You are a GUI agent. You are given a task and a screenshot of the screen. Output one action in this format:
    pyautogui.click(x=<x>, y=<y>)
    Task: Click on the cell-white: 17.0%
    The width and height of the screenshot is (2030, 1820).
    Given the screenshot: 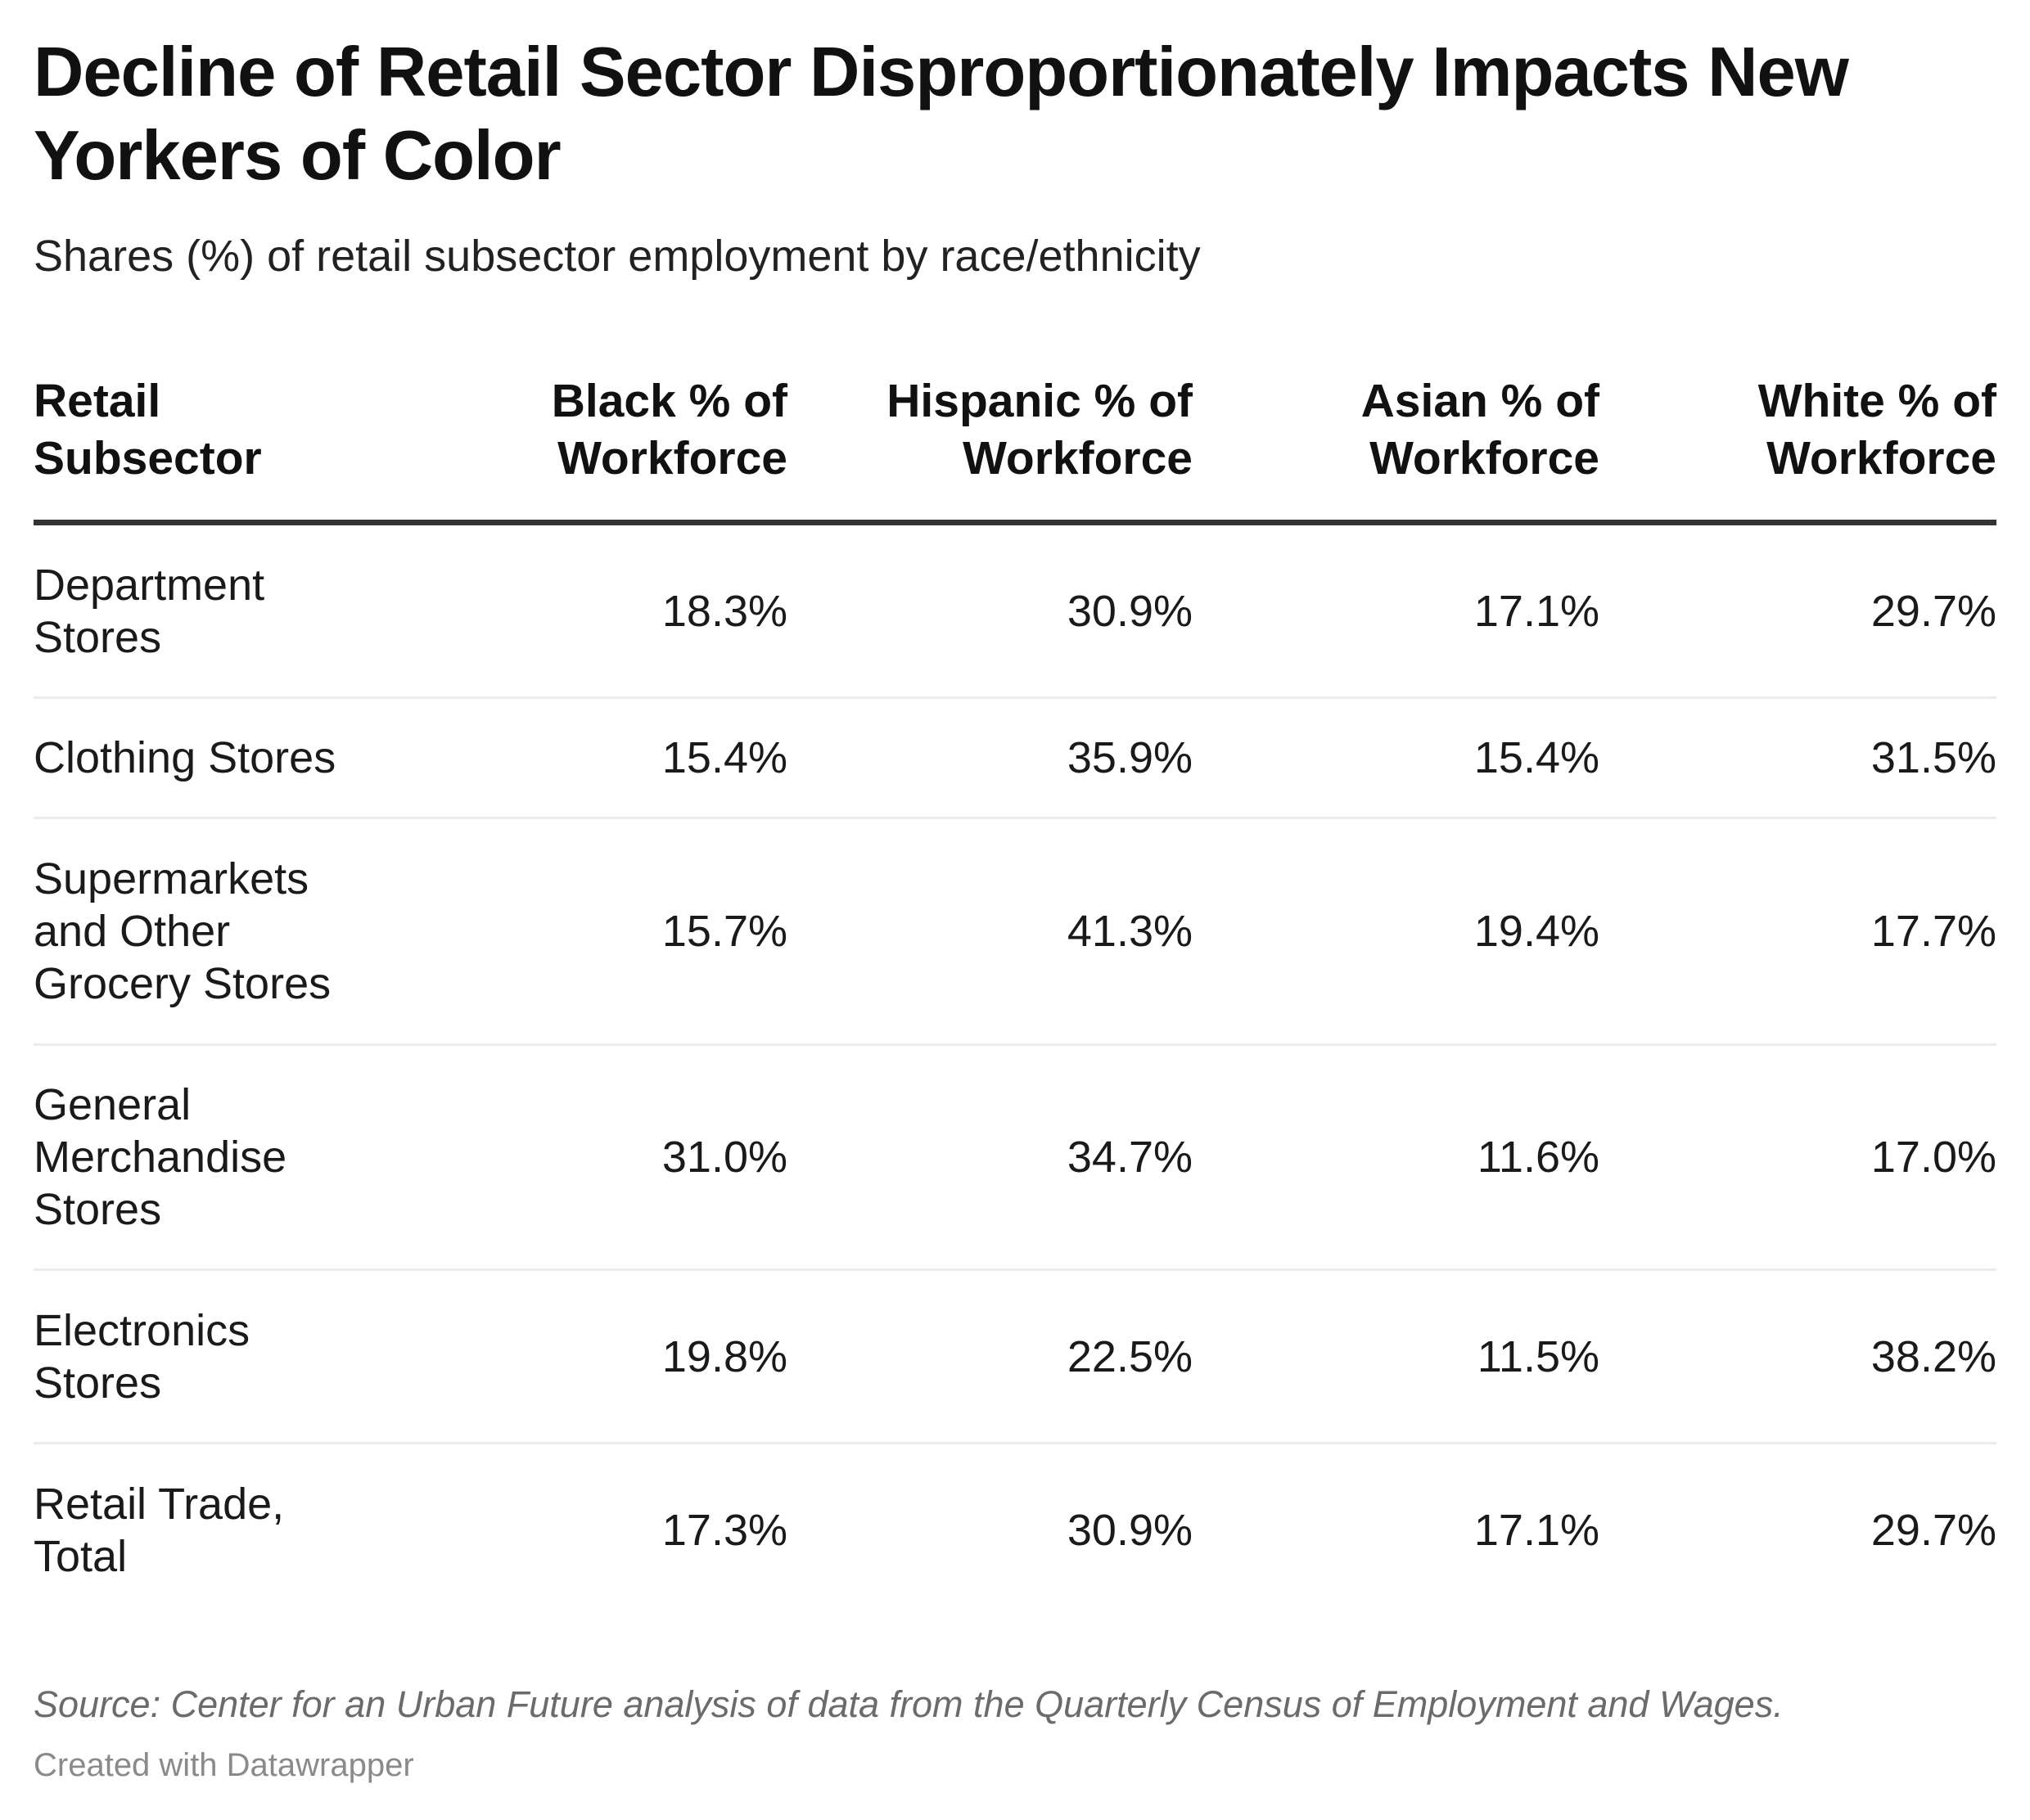 What is the action you would take?
    pyautogui.click(x=1798, y=1158)
    